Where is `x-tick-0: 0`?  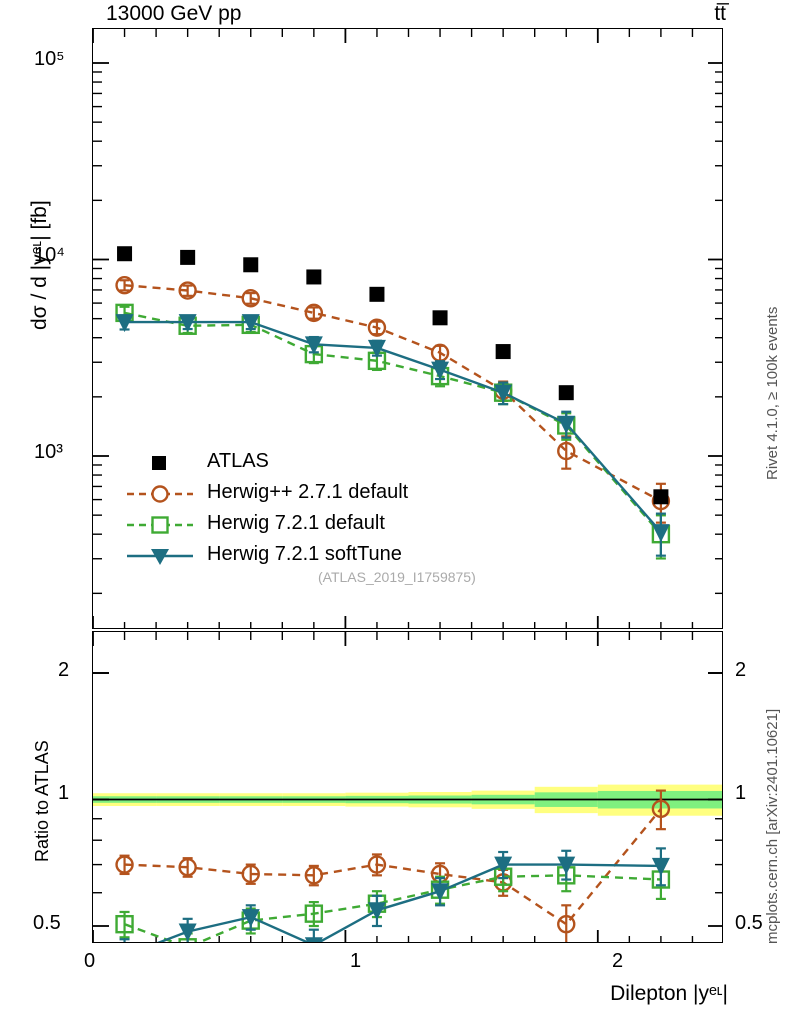
x-tick-0: 0 is located at coordinates (90, 961).